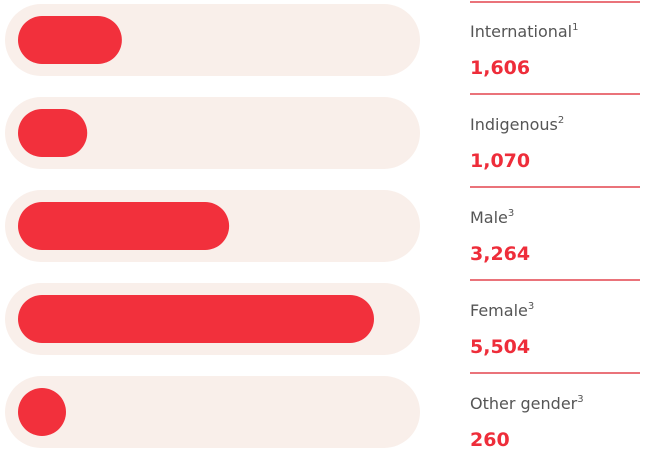 The width and height of the screenshot is (654, 458). What do you see at coordinates (500, 68) in the screenshot?
I see `value-label: 1,606` at bounding box center [500, 68].